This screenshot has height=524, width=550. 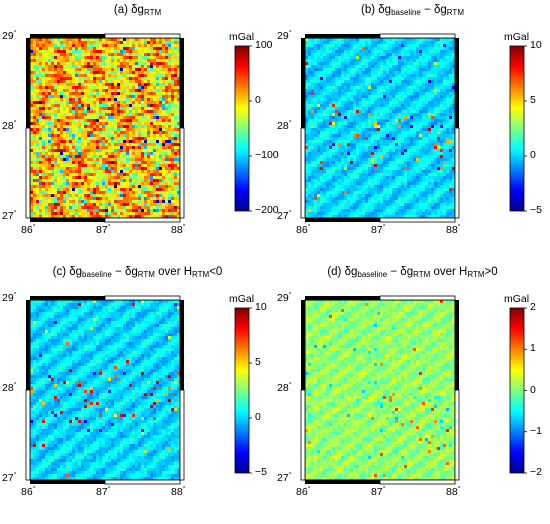 What do you see at coordinates (536, 472) in the screenshot?
I see `colorbar-tick-label: −2` at bounding box center [536, 472].